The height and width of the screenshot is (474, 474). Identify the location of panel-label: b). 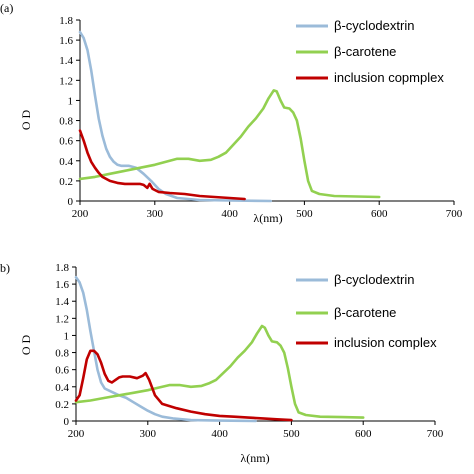
(5, 268).